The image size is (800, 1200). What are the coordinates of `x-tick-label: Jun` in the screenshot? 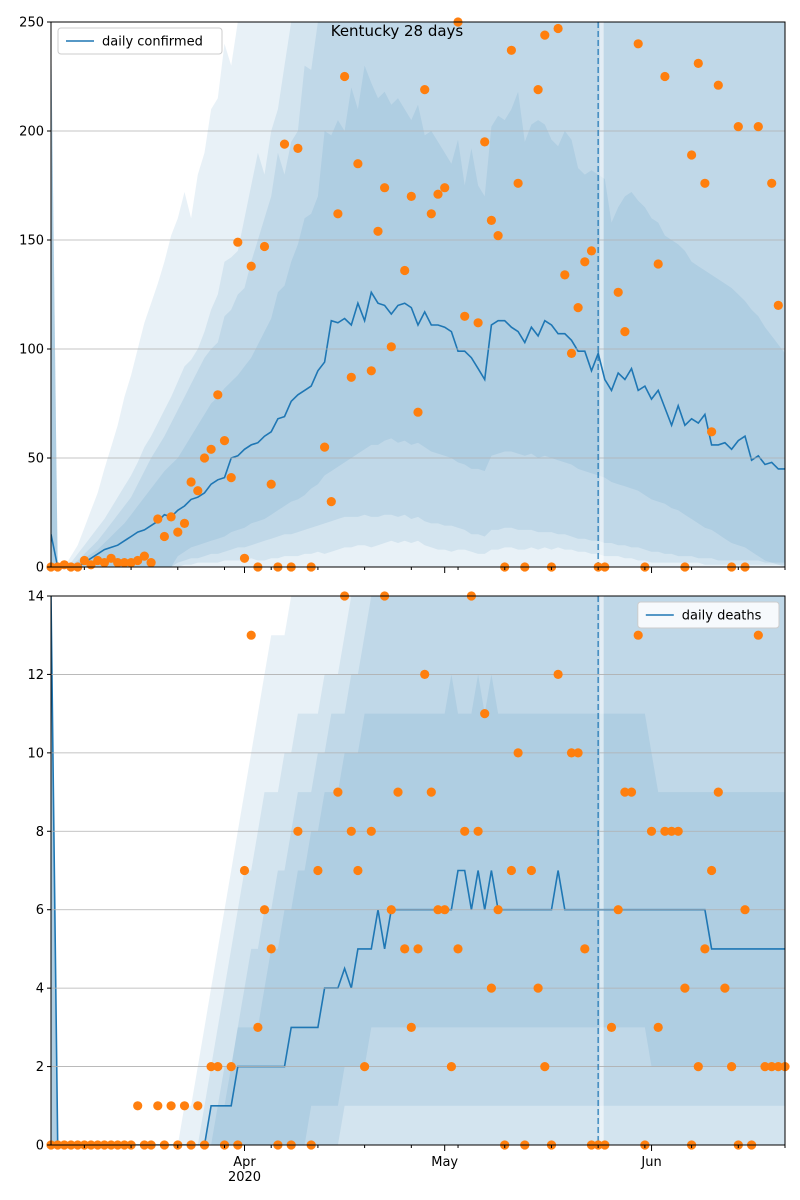 It's located at (650, 1162).